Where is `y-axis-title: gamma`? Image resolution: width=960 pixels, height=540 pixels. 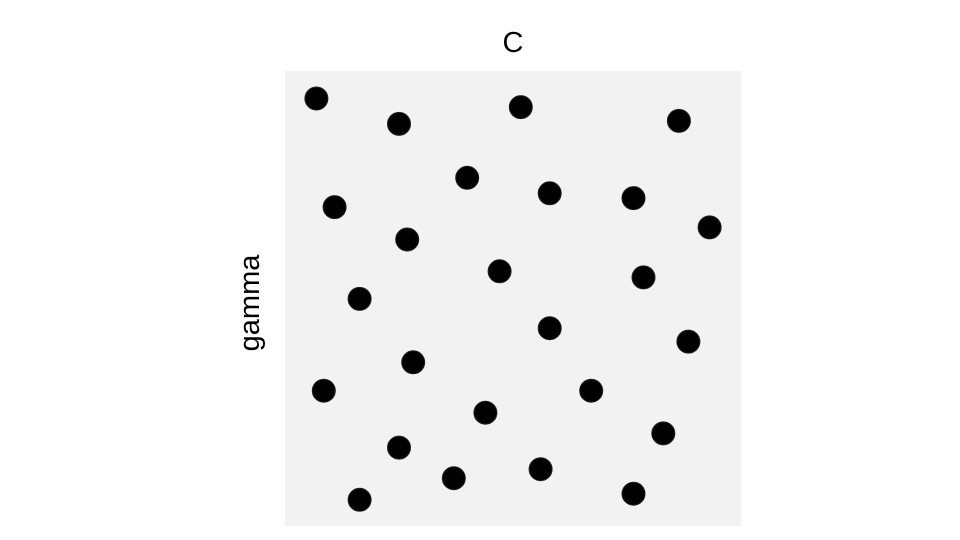 y-axis-title: gamma is located at coordinates (250, 303).